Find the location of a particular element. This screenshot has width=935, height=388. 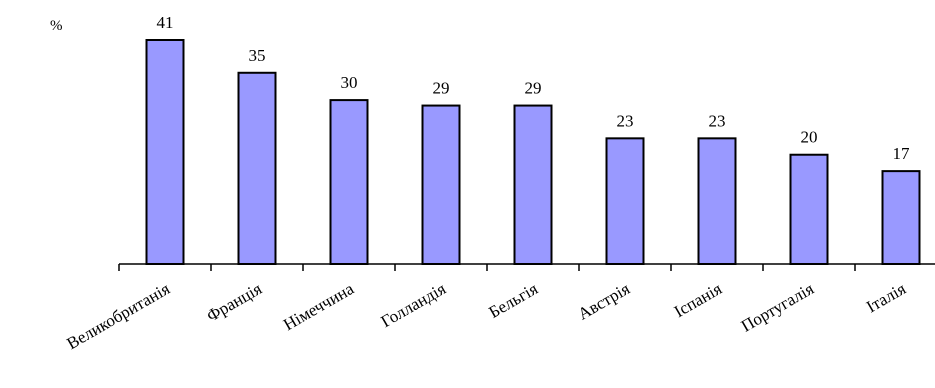

category-label: Німеччина is located at coordinates (318, 307).